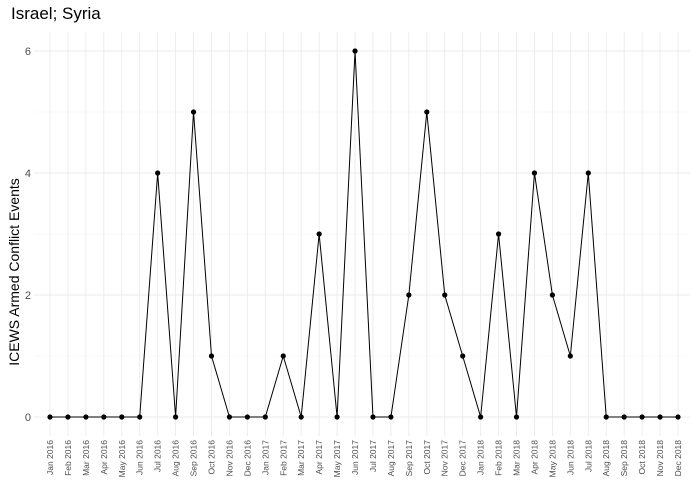  I want to click on x-tick-label: Apr 2018, so click(534, 457).